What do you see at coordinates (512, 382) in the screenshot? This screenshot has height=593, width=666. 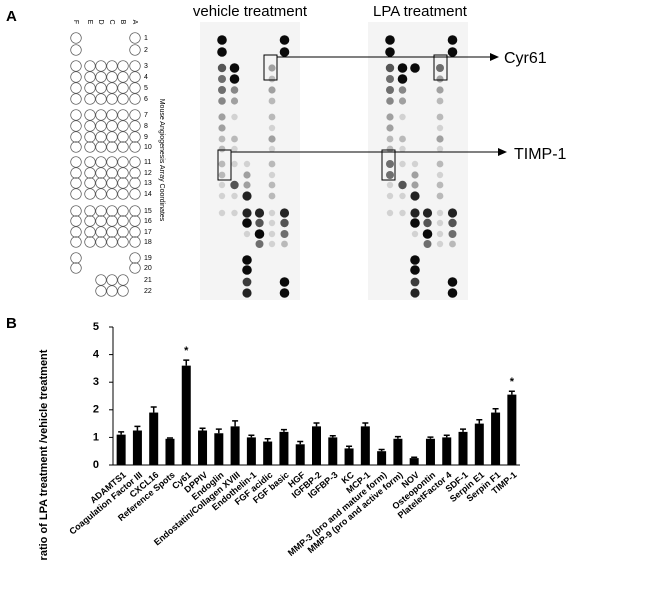 I see `significance-marker: *` at bounding box center [512, 382].